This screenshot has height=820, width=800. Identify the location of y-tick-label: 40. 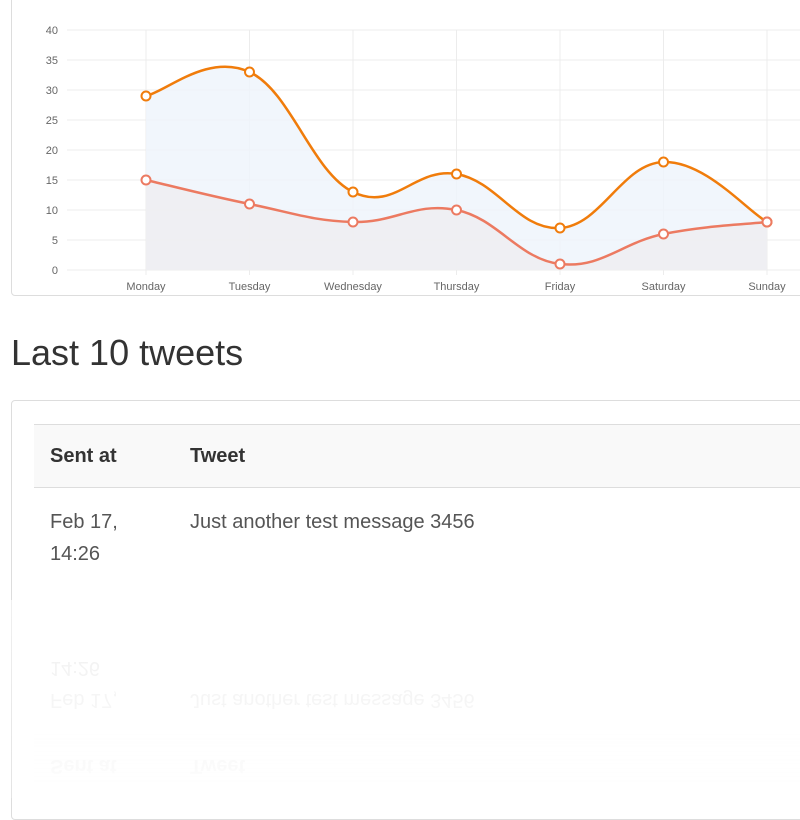
(52, 31).